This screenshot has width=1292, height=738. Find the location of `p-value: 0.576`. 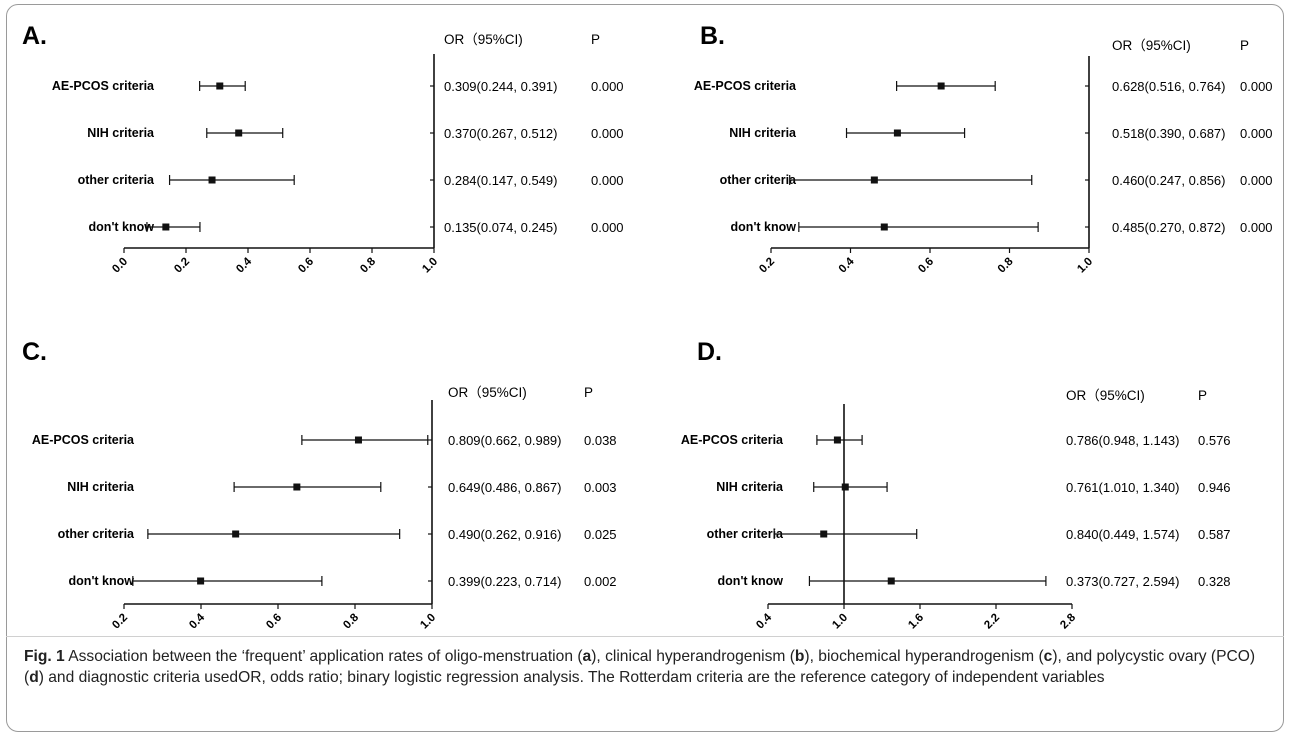

p-value: 0.576 is located at coordinates (1214, 440).